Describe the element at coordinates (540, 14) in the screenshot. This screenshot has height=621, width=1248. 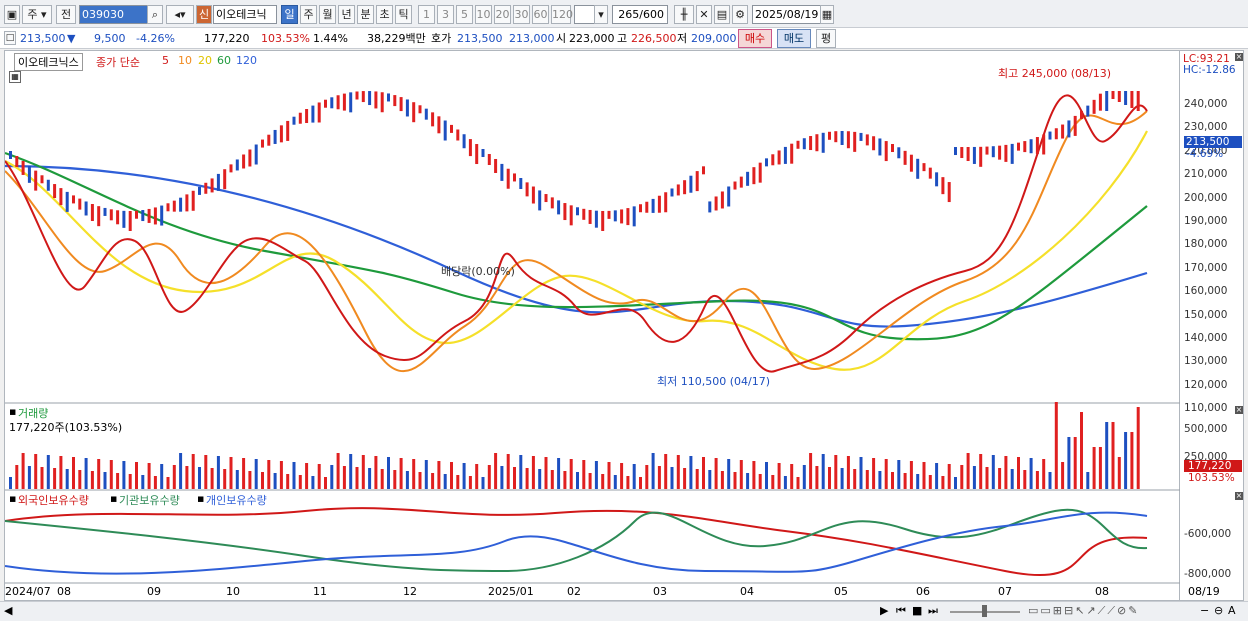
I see `interval-60: 60` at that location.